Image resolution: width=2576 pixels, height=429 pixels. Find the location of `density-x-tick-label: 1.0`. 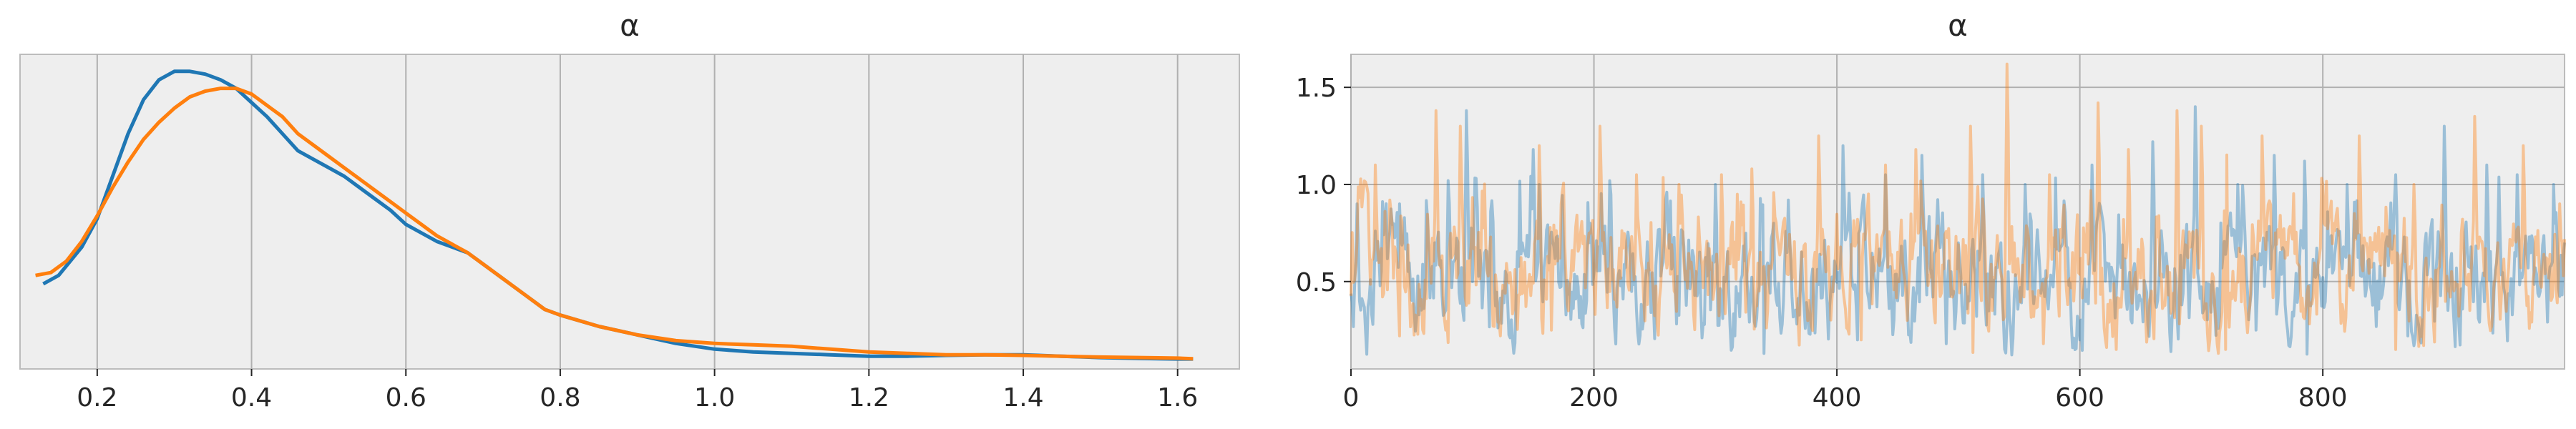

density-x-tick-label: 1.0 is located at coordinates (714, 398).